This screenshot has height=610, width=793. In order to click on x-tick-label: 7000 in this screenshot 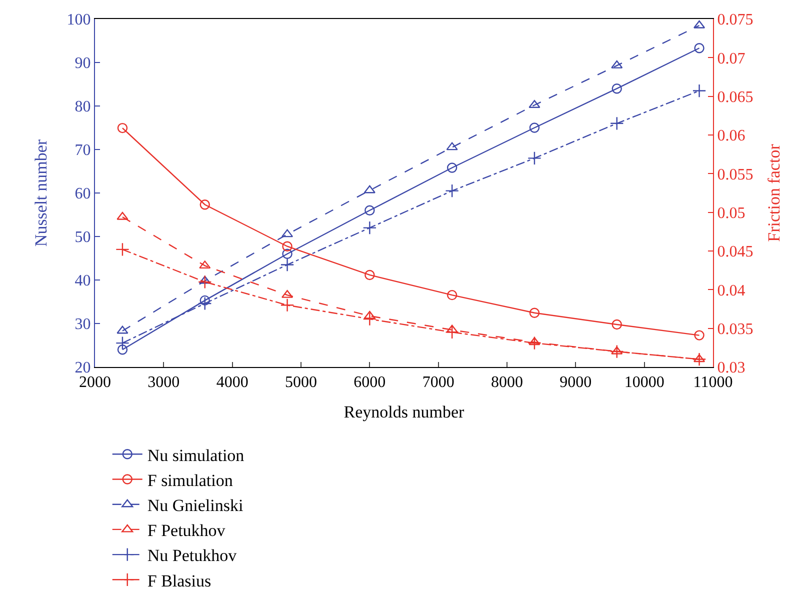, I will do `click(438, 383)`.